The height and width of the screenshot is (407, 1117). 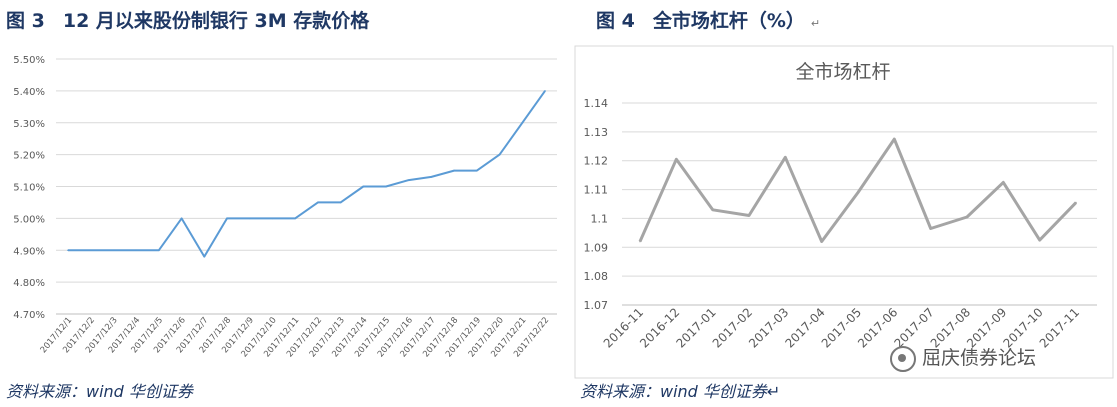 I want to click on right-y-tick-label: 1.12, so click(x=596, y=161).